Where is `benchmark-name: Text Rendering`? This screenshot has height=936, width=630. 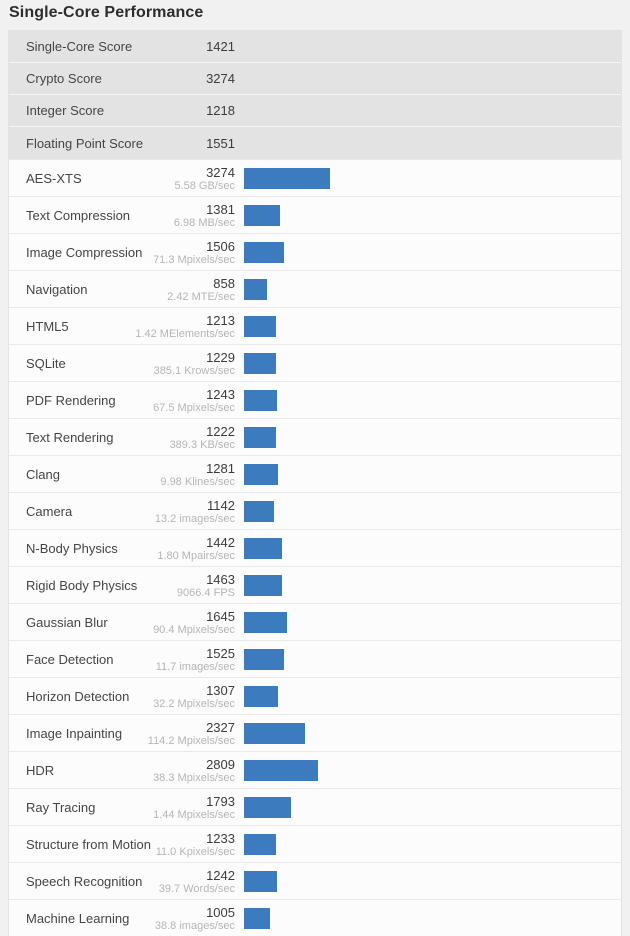
benchmark-name: Text Rendering is located at coordinates (70, 437).